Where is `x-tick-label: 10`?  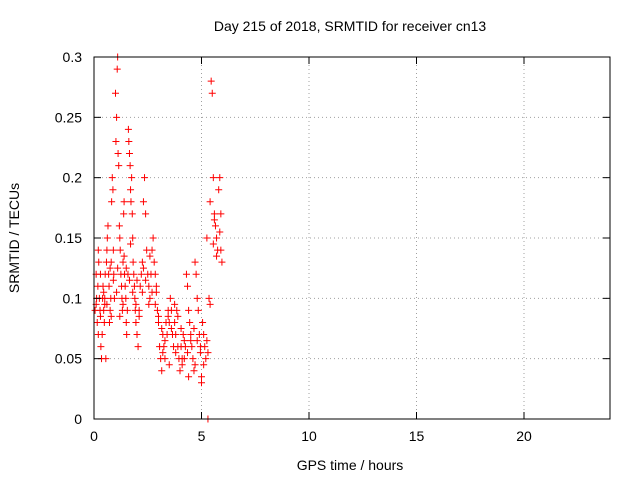
x-tick-label: 10 is located at coordinates (309, 436).